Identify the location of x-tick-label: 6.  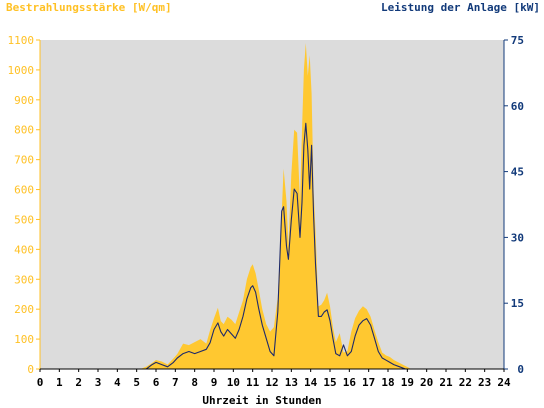
(156, 382).